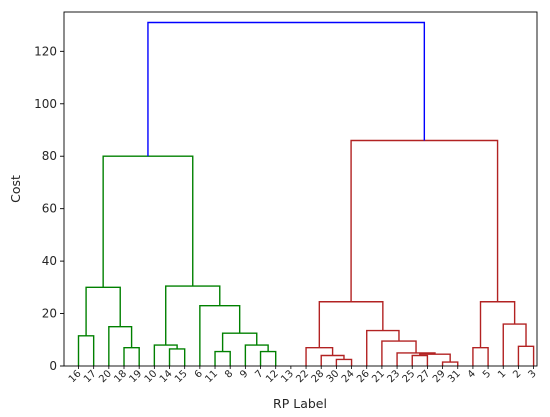 The height and width of the screenshot is (417, 550). What do you see at coordinates (472, 374) in the screenshot?
I see `leaf-label-4: 4` at bounding box center [472, 374].